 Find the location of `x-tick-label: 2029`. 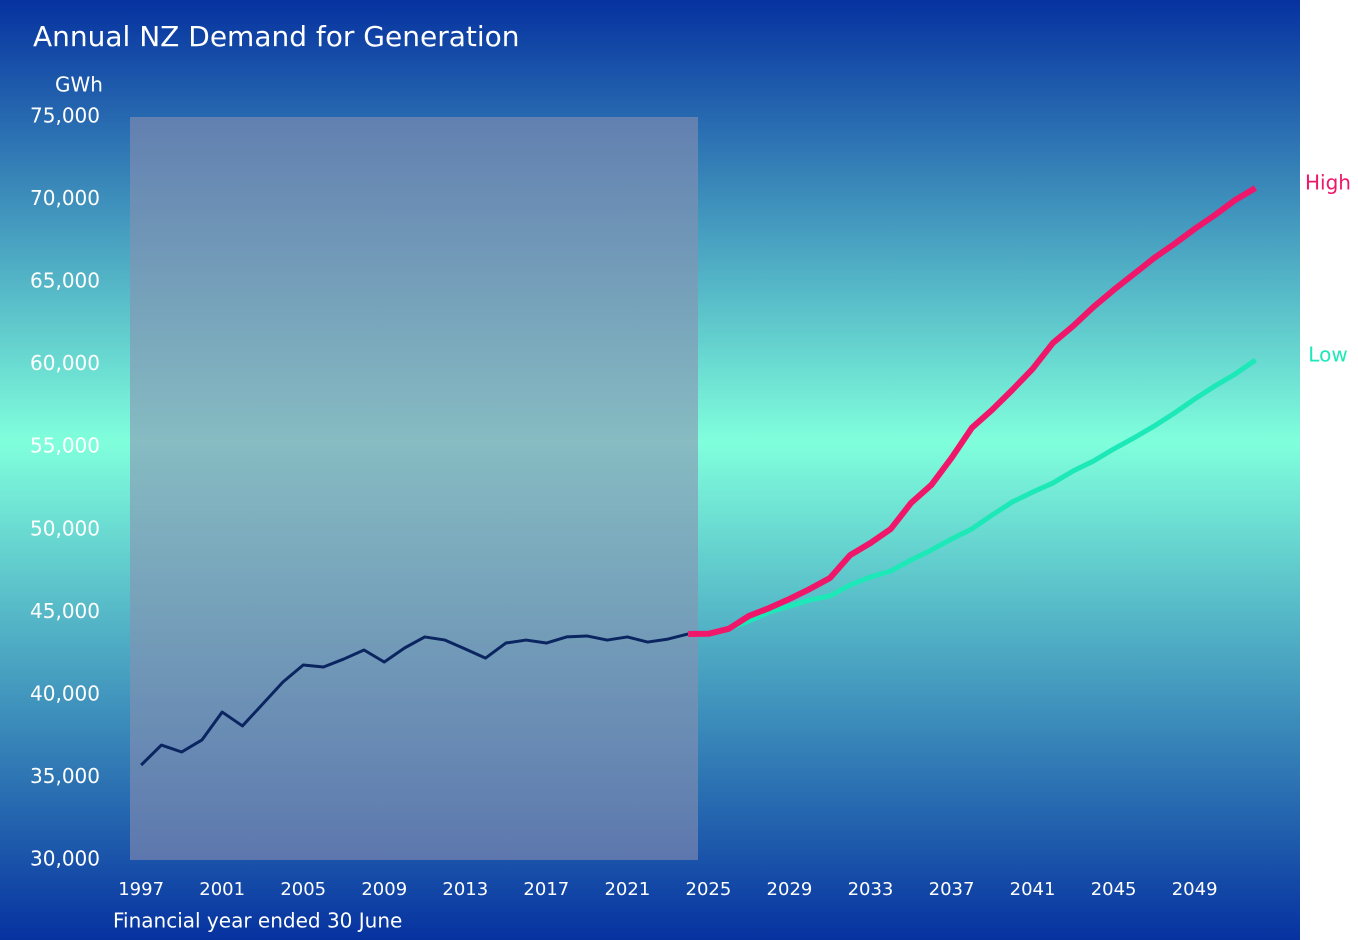

x-tick-label: 2029 is located at coordinates (790, 889).